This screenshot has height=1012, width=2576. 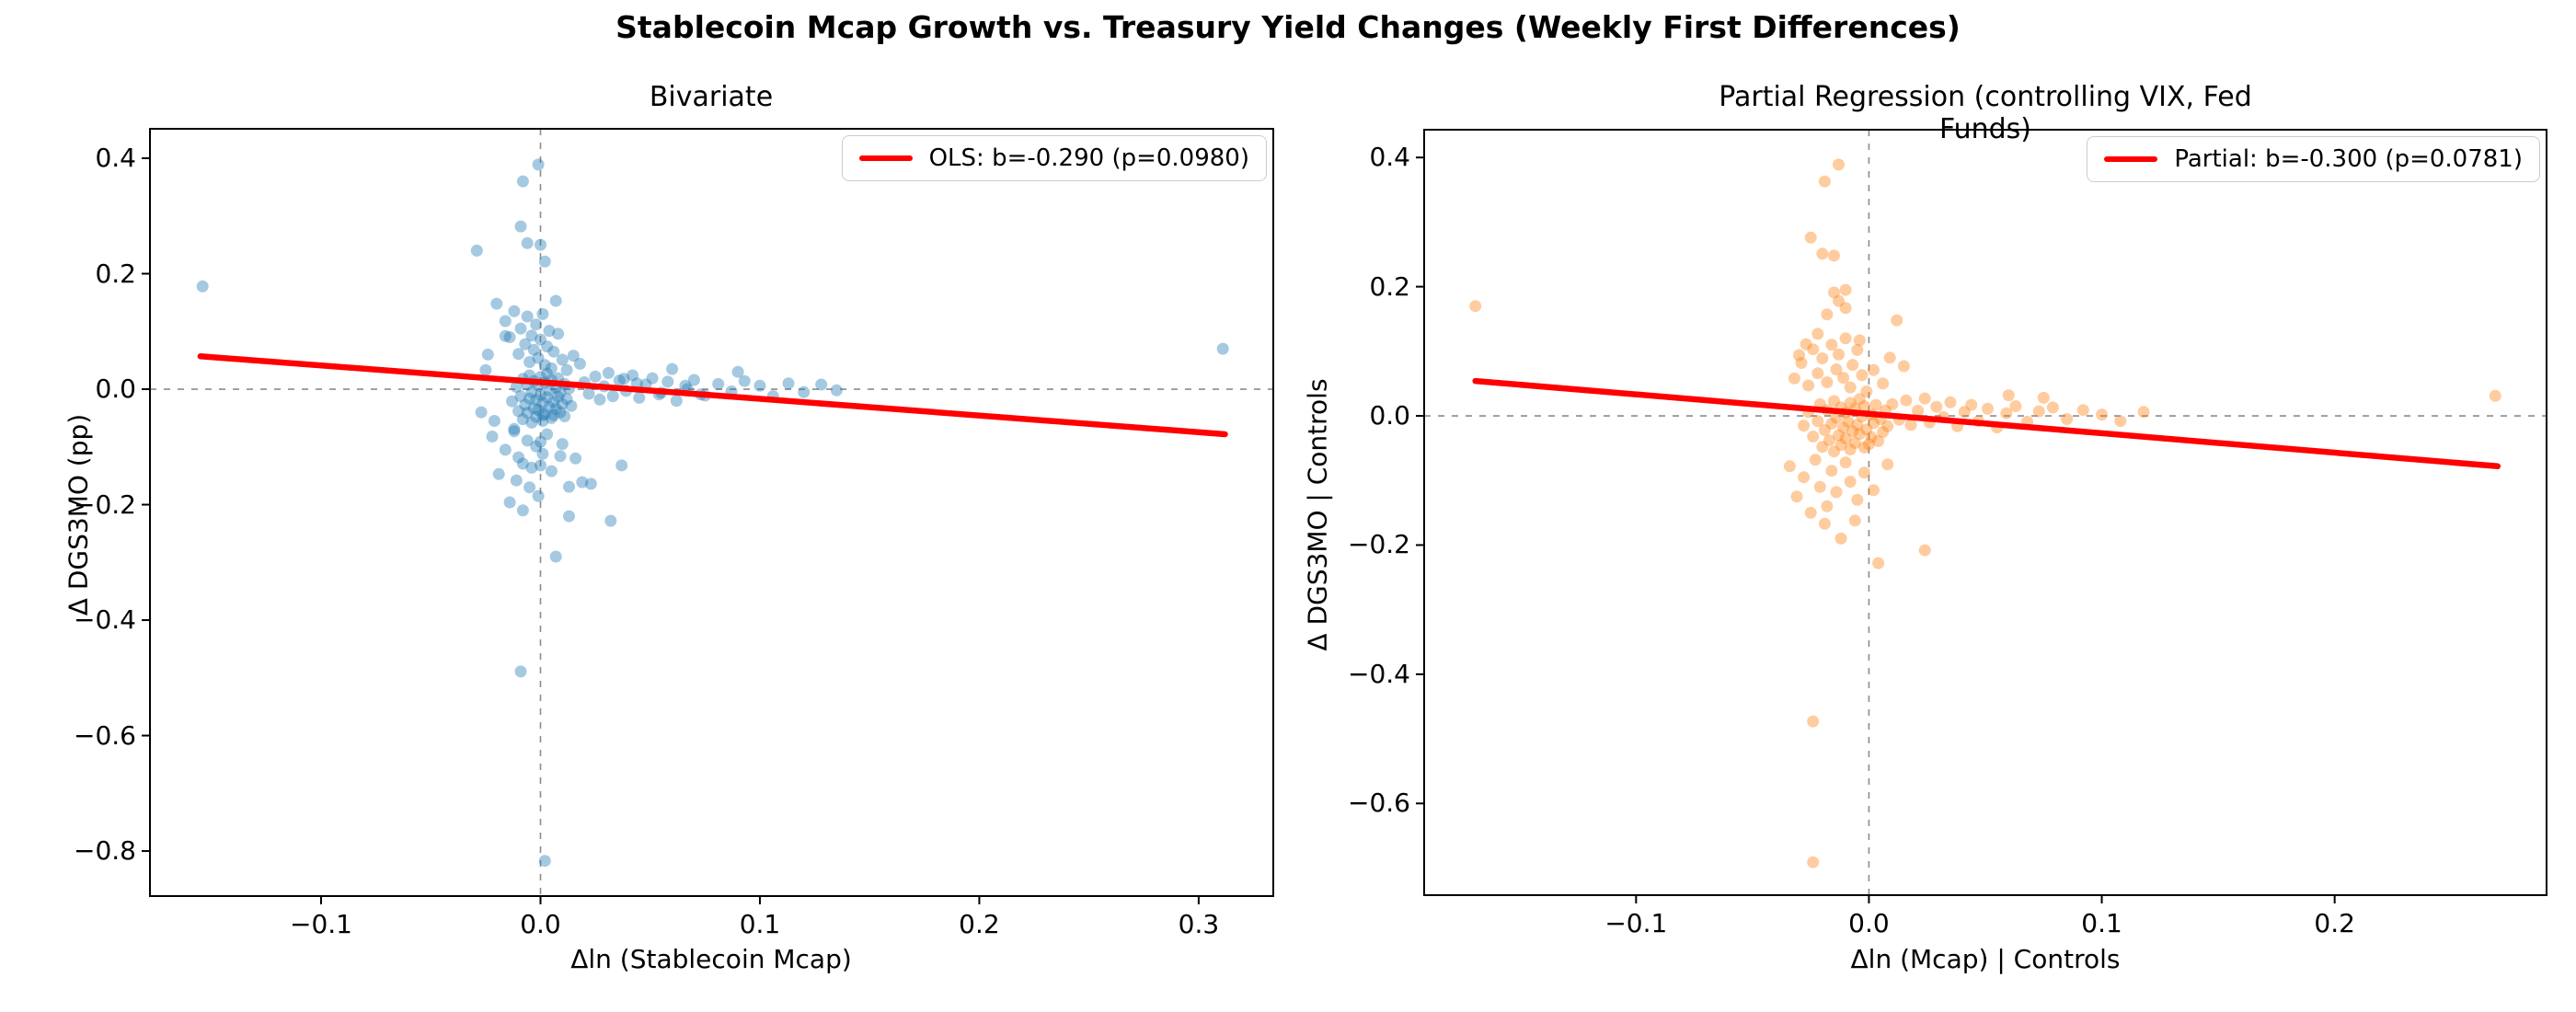 What do you see at coordinates (885, 158) in the screenshot?
I see `ols-line-swatch` at bounding box center [885, 158].